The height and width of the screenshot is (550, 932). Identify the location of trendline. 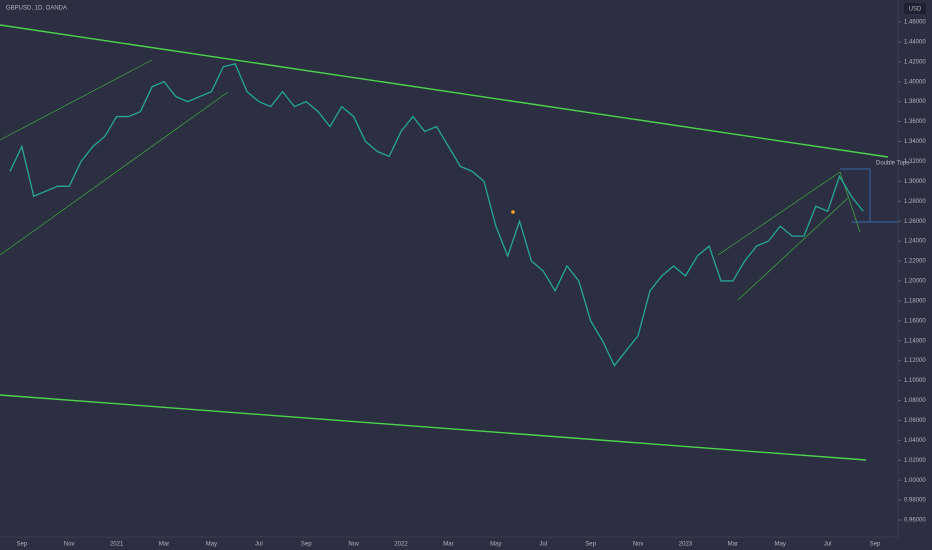
(433, 427).